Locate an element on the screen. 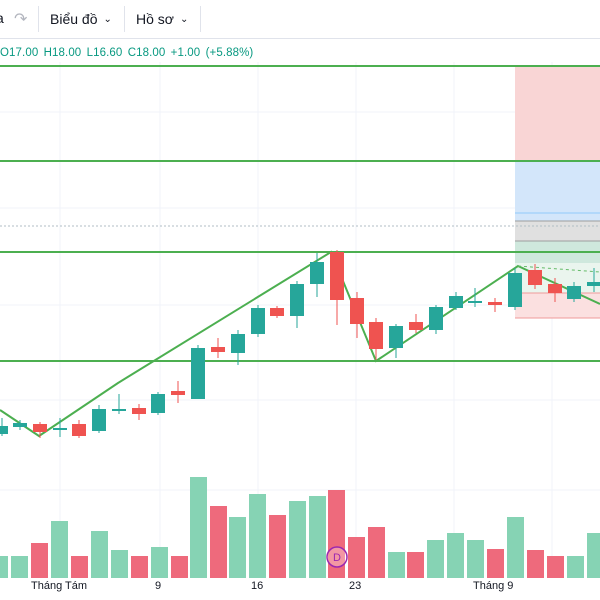  legend-change-pct: (+5.88%) is located at coordinates (229, 53).